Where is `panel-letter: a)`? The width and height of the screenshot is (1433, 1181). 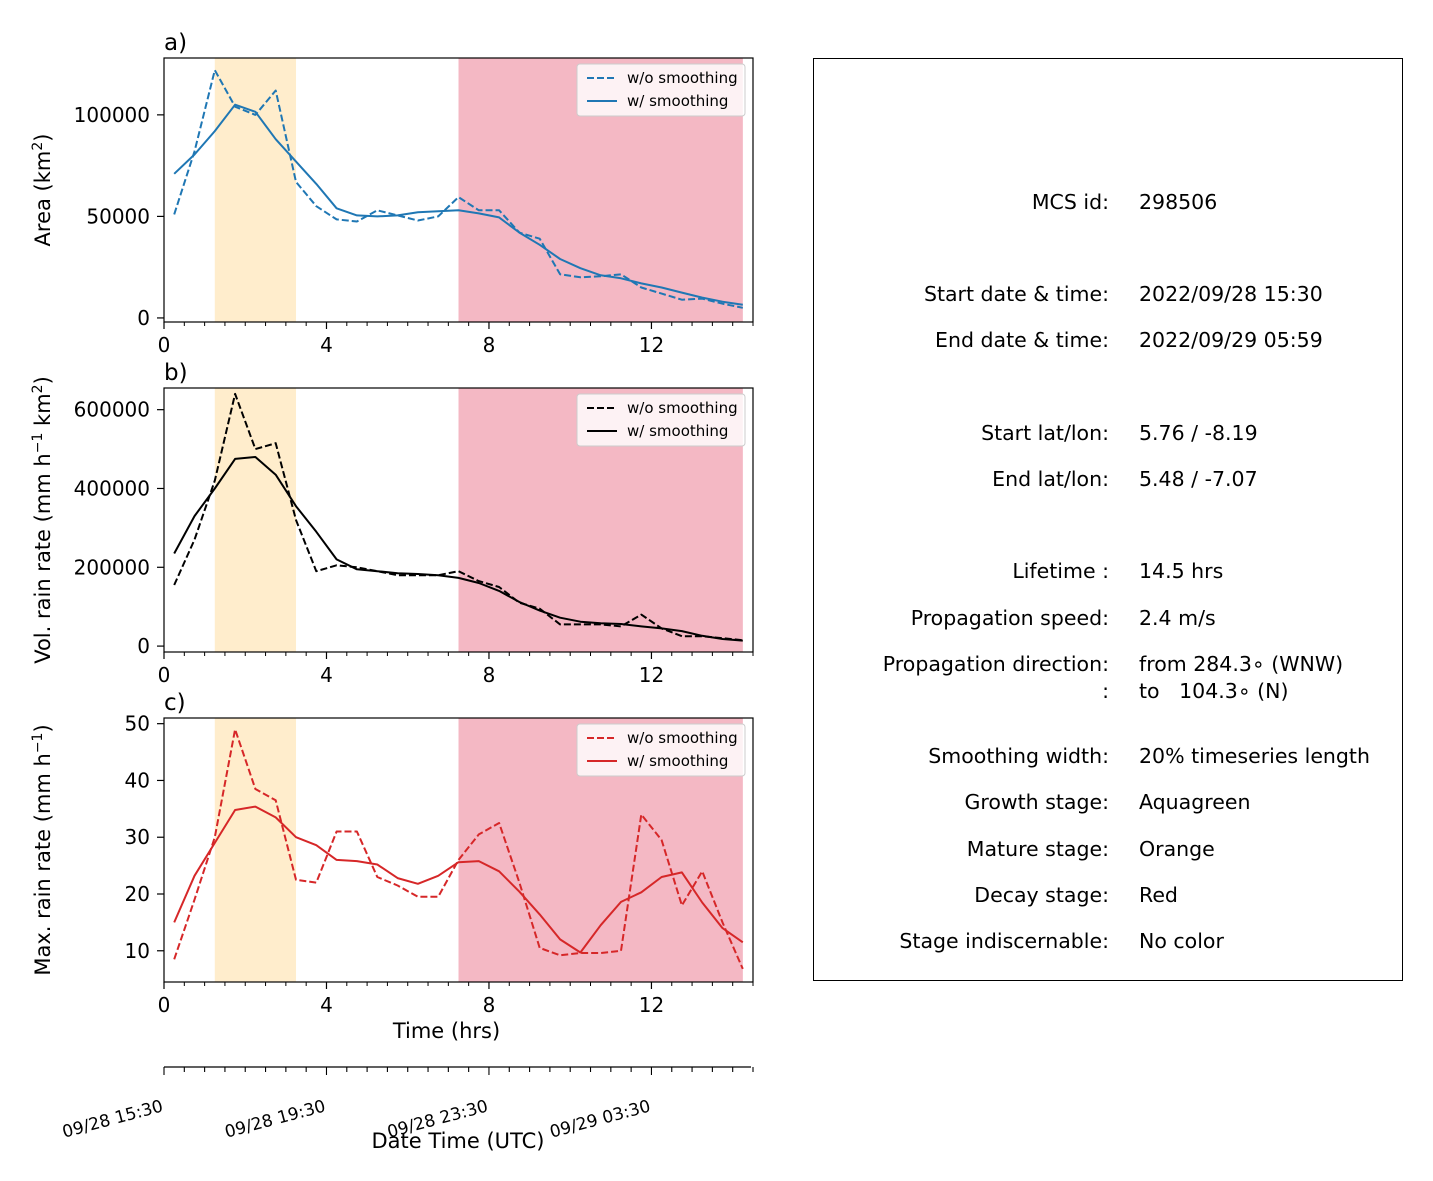
panel-letter: a) is located at coordinates (175, 43).